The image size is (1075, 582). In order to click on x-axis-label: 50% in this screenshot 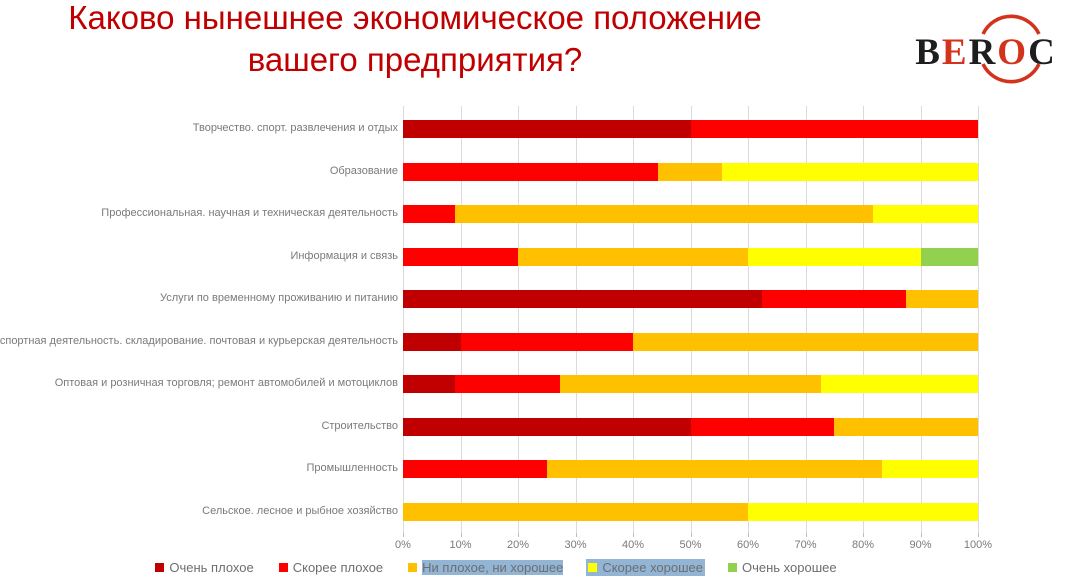, I will do `click(690, 545)`.